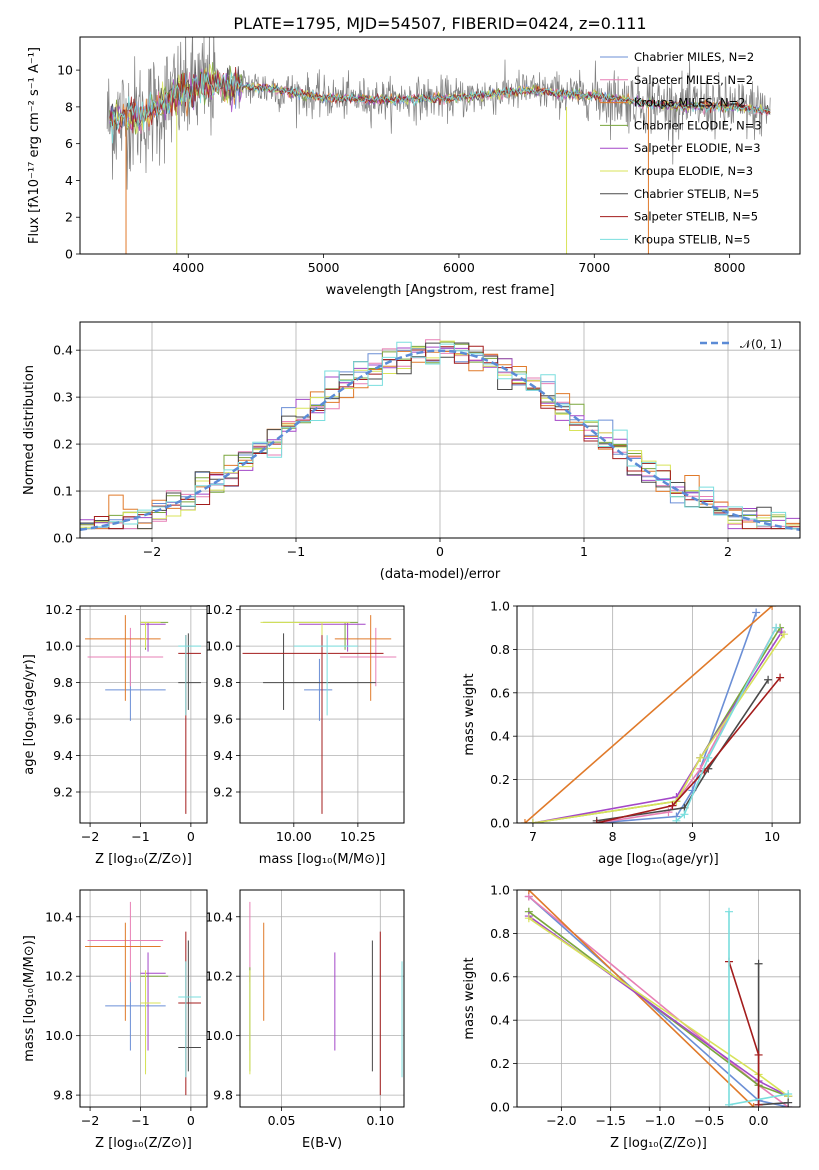 The image size is (819, 1170). I want to click on normal-reference-curve, so click(440, 440).